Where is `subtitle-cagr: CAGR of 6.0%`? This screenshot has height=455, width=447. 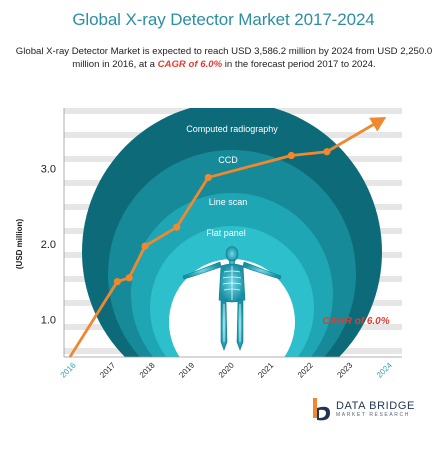
subtitle-cagr: CAGR of 6.0% is located at coordinates (190, 64).